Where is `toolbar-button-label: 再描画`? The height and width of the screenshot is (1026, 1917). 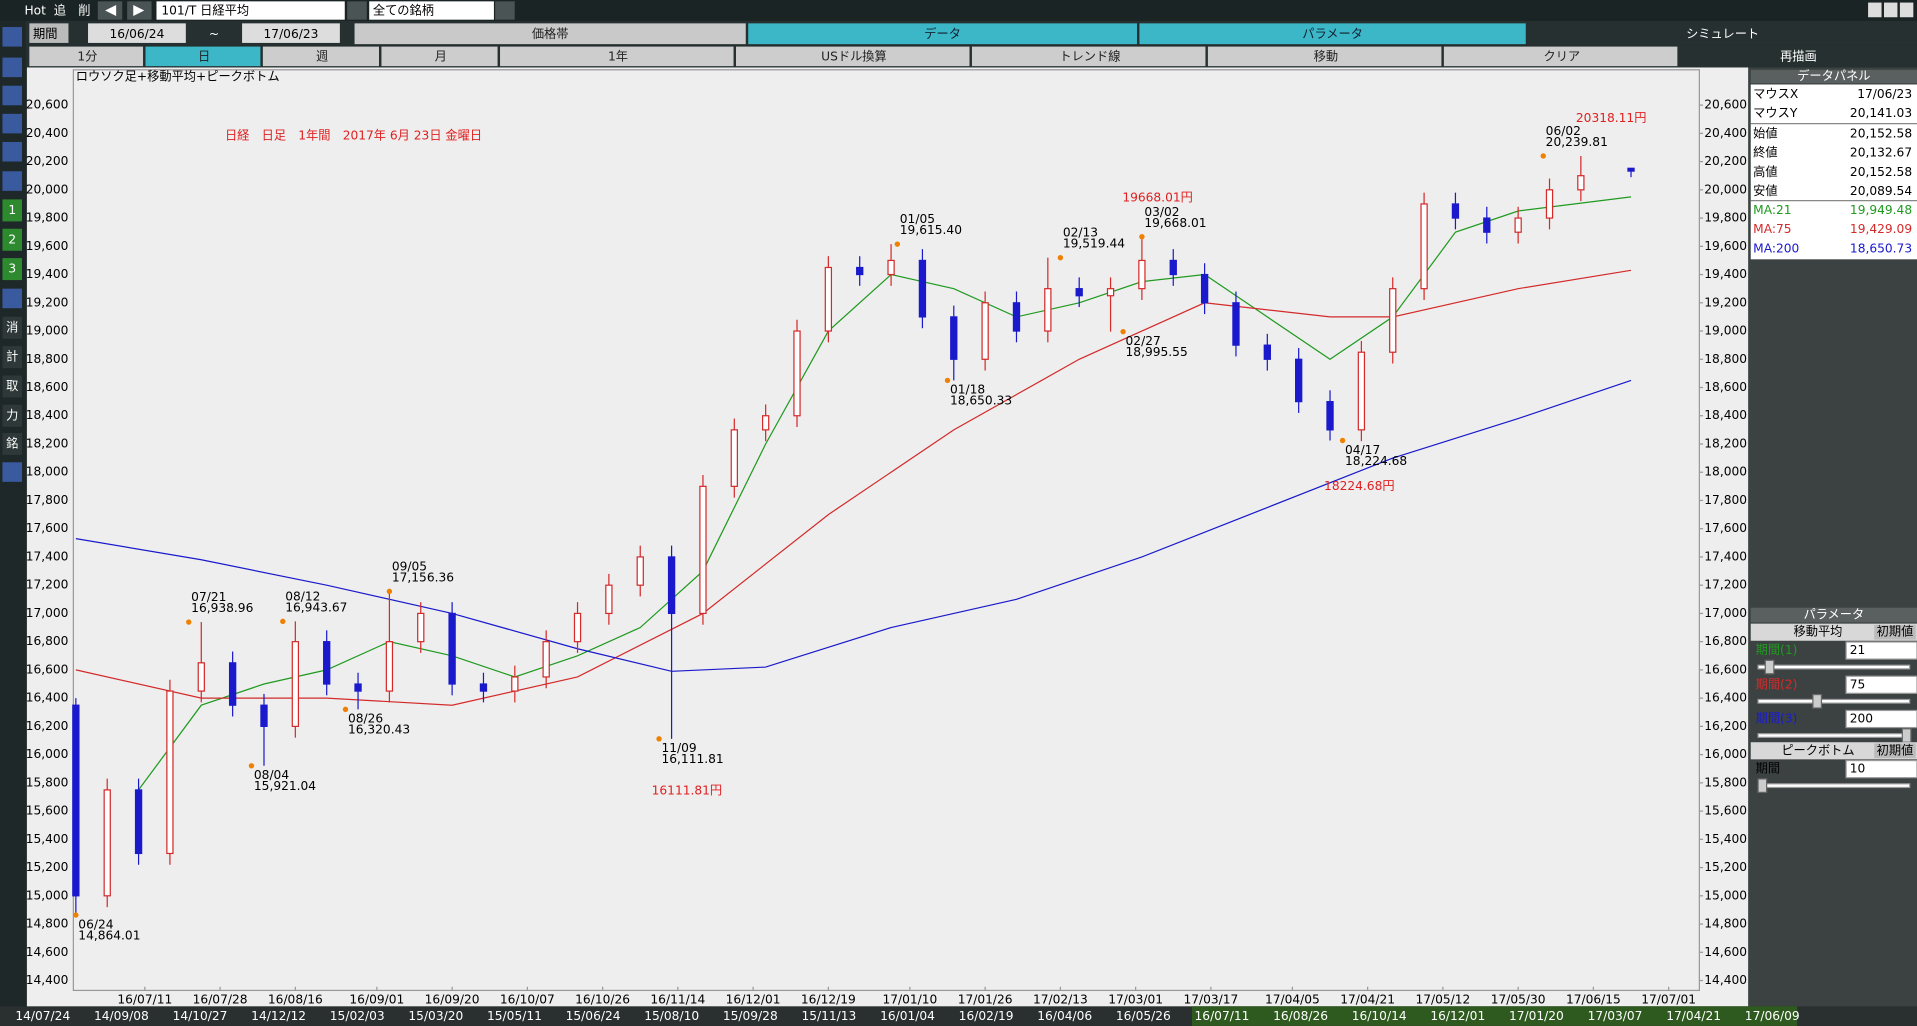
toolbar-button-label: 再描画 is located at coordinates (1798, 56).